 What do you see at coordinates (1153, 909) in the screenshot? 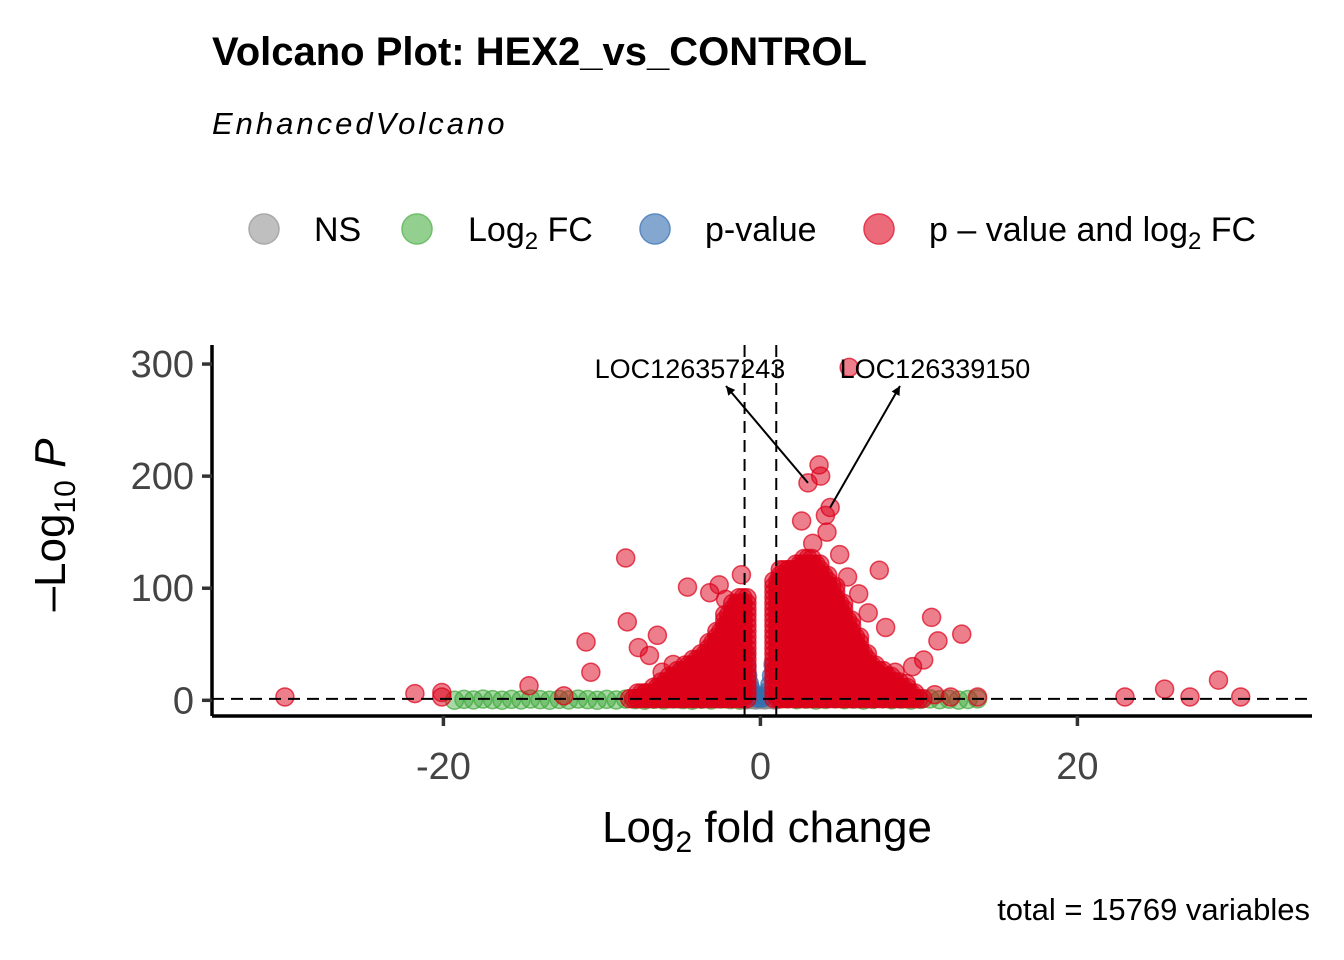
I see `caption: total = 15769 variables` at bounding box center [1153, 909].